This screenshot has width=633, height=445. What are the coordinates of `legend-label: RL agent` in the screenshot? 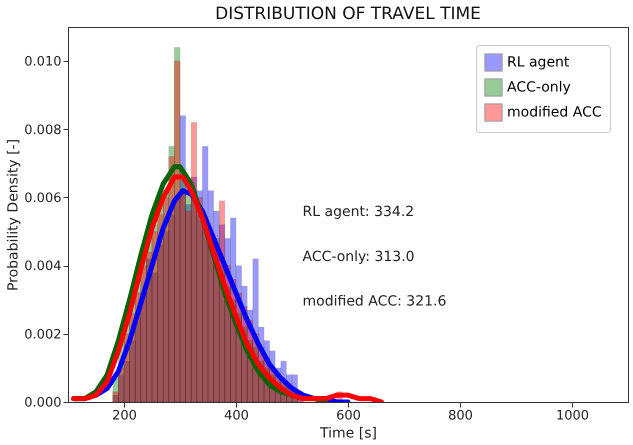 It's located at (538, 62).